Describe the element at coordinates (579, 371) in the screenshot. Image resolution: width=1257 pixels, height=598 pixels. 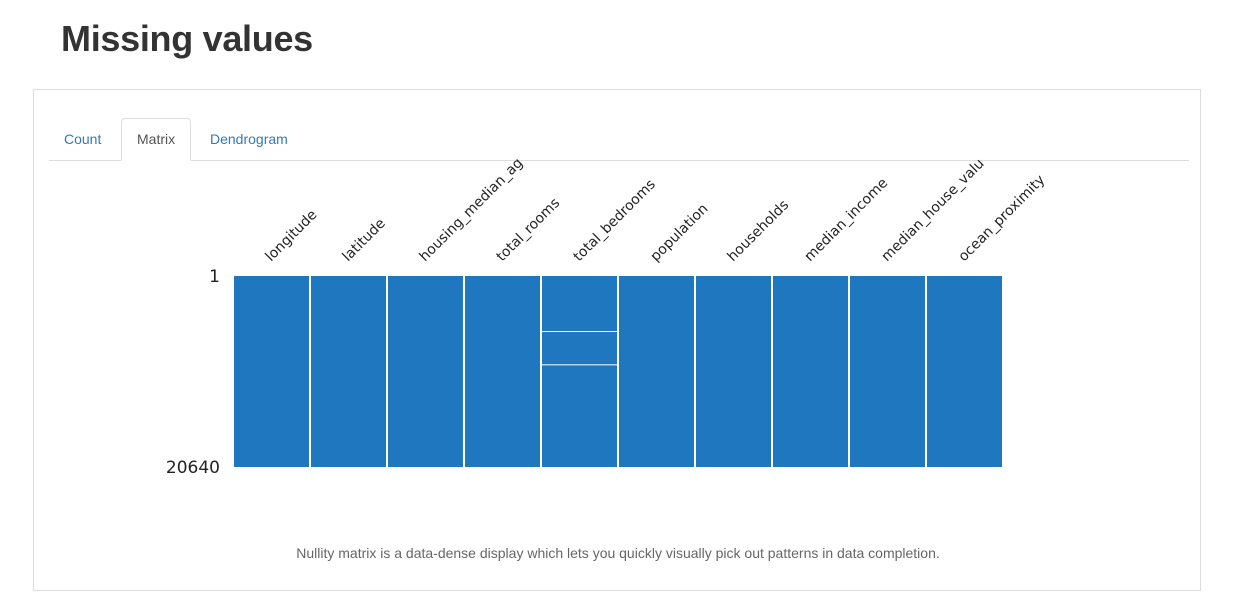
I see `matrix-column-total_bedrooms` at that location.